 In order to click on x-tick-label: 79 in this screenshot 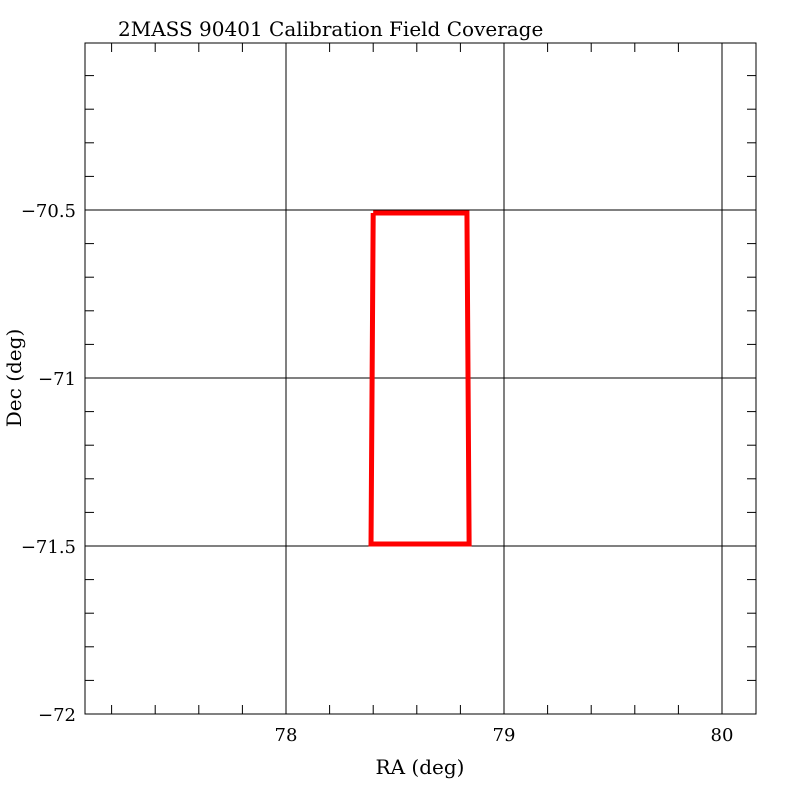, I will do `click(504, 735)`.